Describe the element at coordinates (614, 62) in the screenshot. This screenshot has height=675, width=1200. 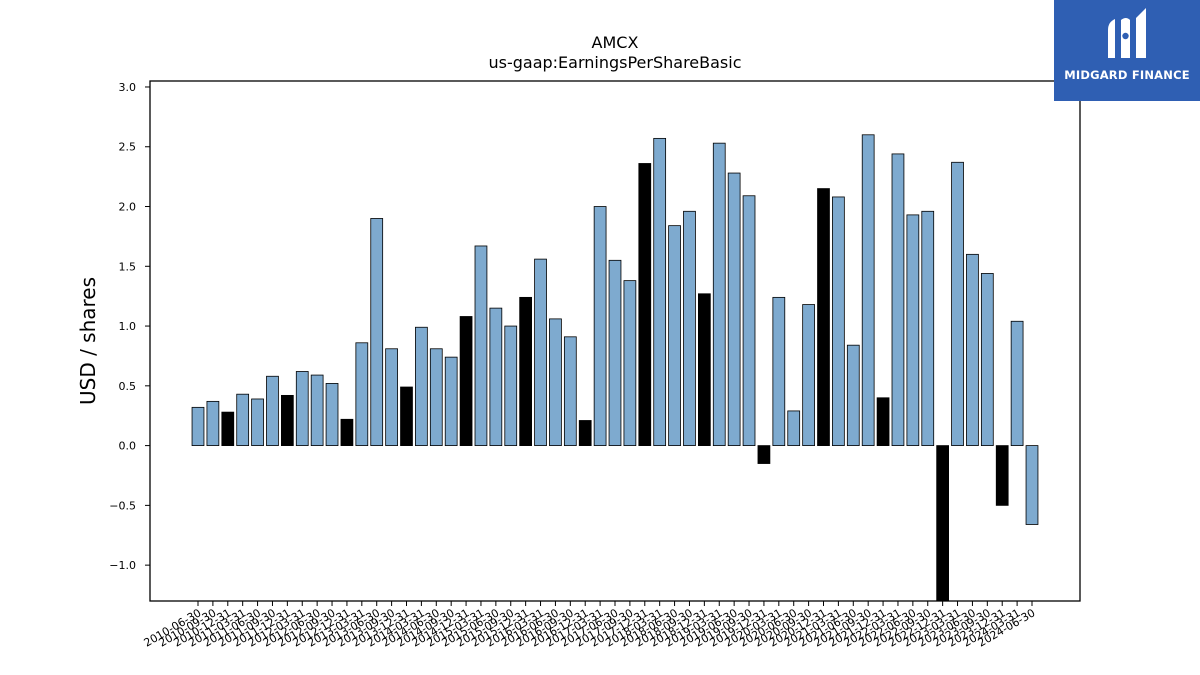
I see `chart-subtitle: us-gaap:EarningsPerShareBasic` at that location.